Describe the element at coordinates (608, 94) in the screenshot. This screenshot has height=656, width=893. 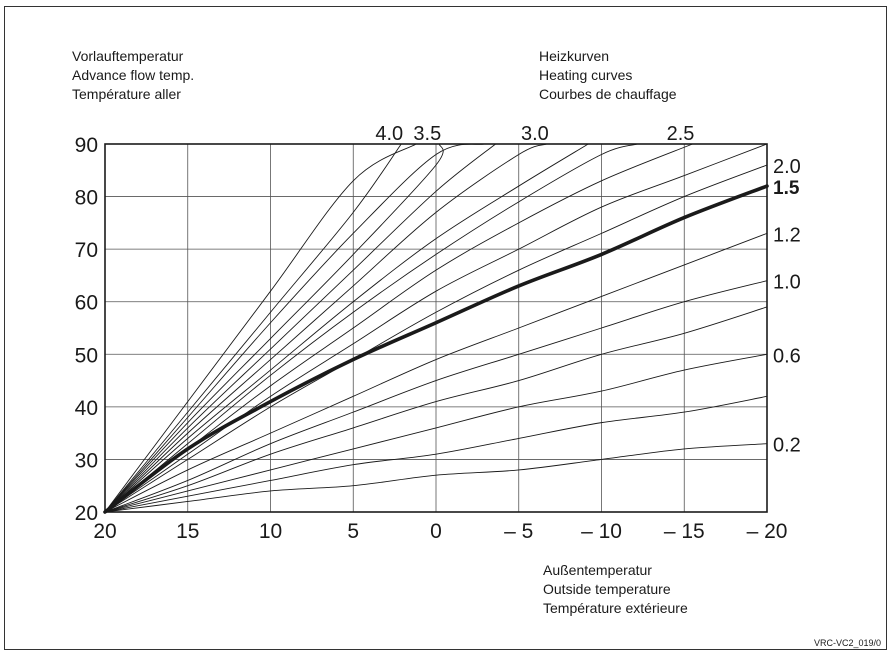
I see `curves-title-fr: Courbes de chauffage` at that location.